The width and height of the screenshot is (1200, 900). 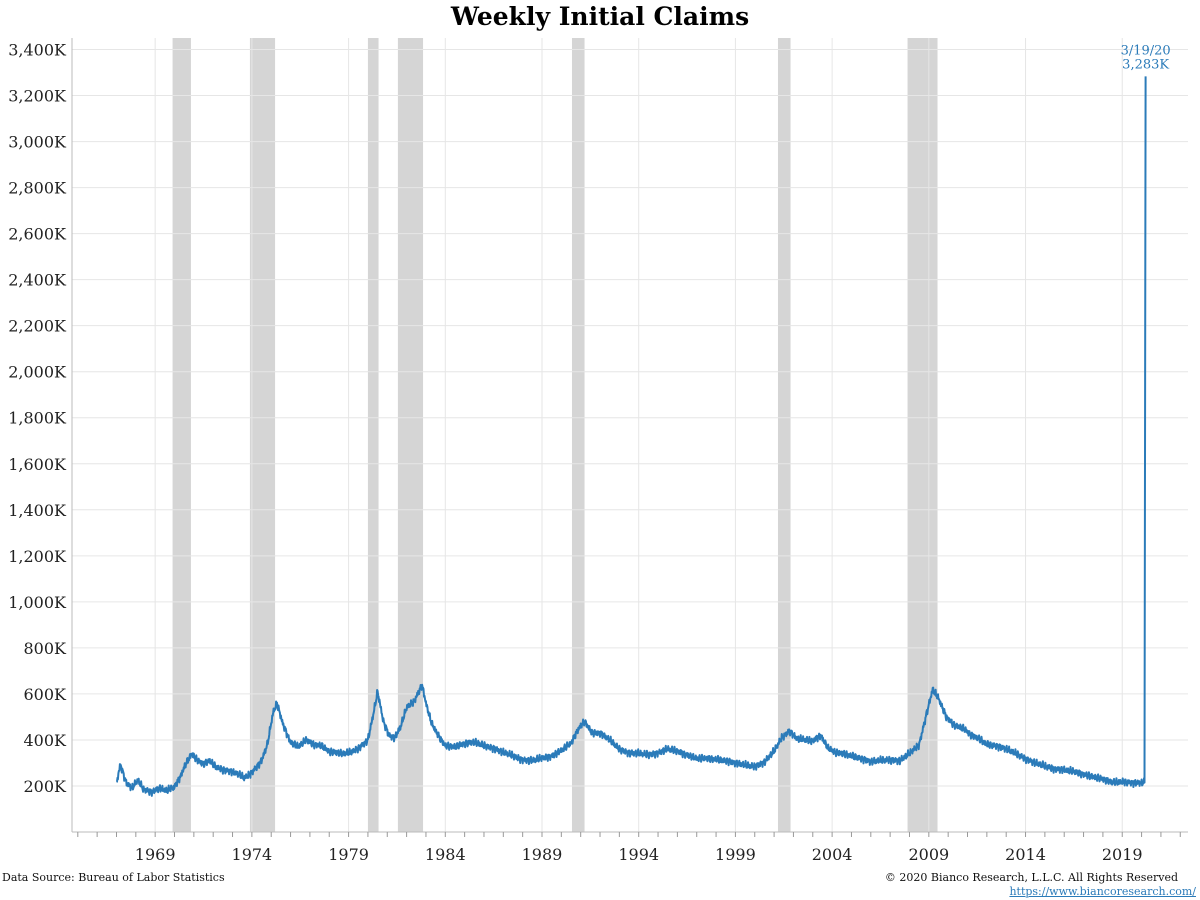 I want to click on x-tick-label: 1999, so click(x=735, y=854).